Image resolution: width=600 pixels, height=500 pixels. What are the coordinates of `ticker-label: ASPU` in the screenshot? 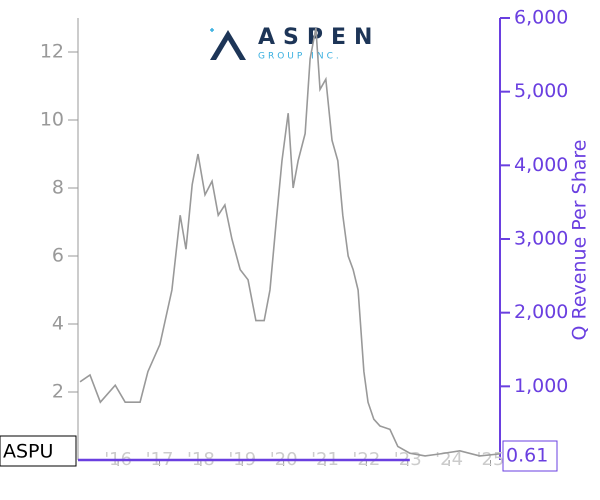 It's located at (28, 452).